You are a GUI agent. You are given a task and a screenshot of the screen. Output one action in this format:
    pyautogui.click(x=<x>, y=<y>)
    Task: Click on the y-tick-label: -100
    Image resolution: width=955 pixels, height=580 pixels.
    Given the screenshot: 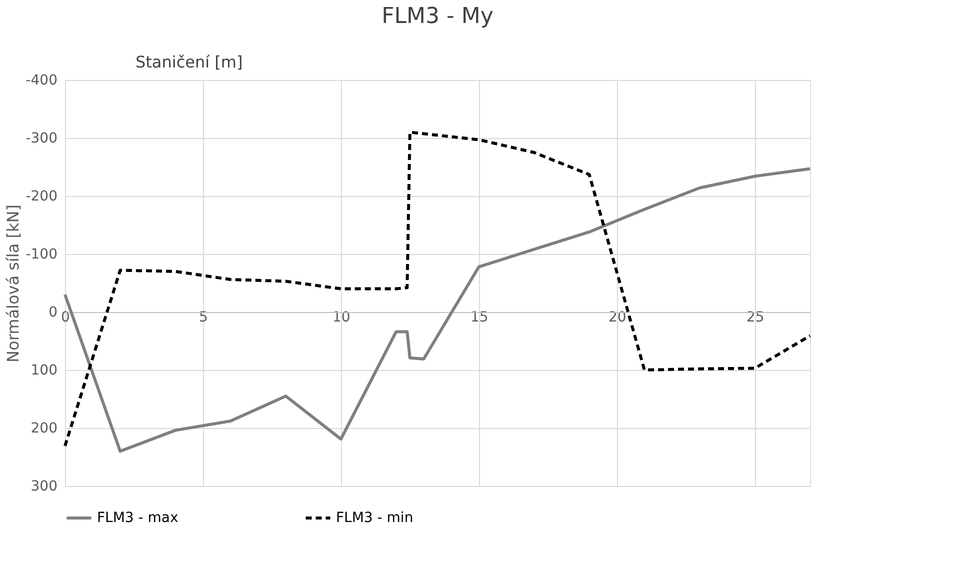 What is the action you would take?
    pyautogui.click(x=42, y=254)
    